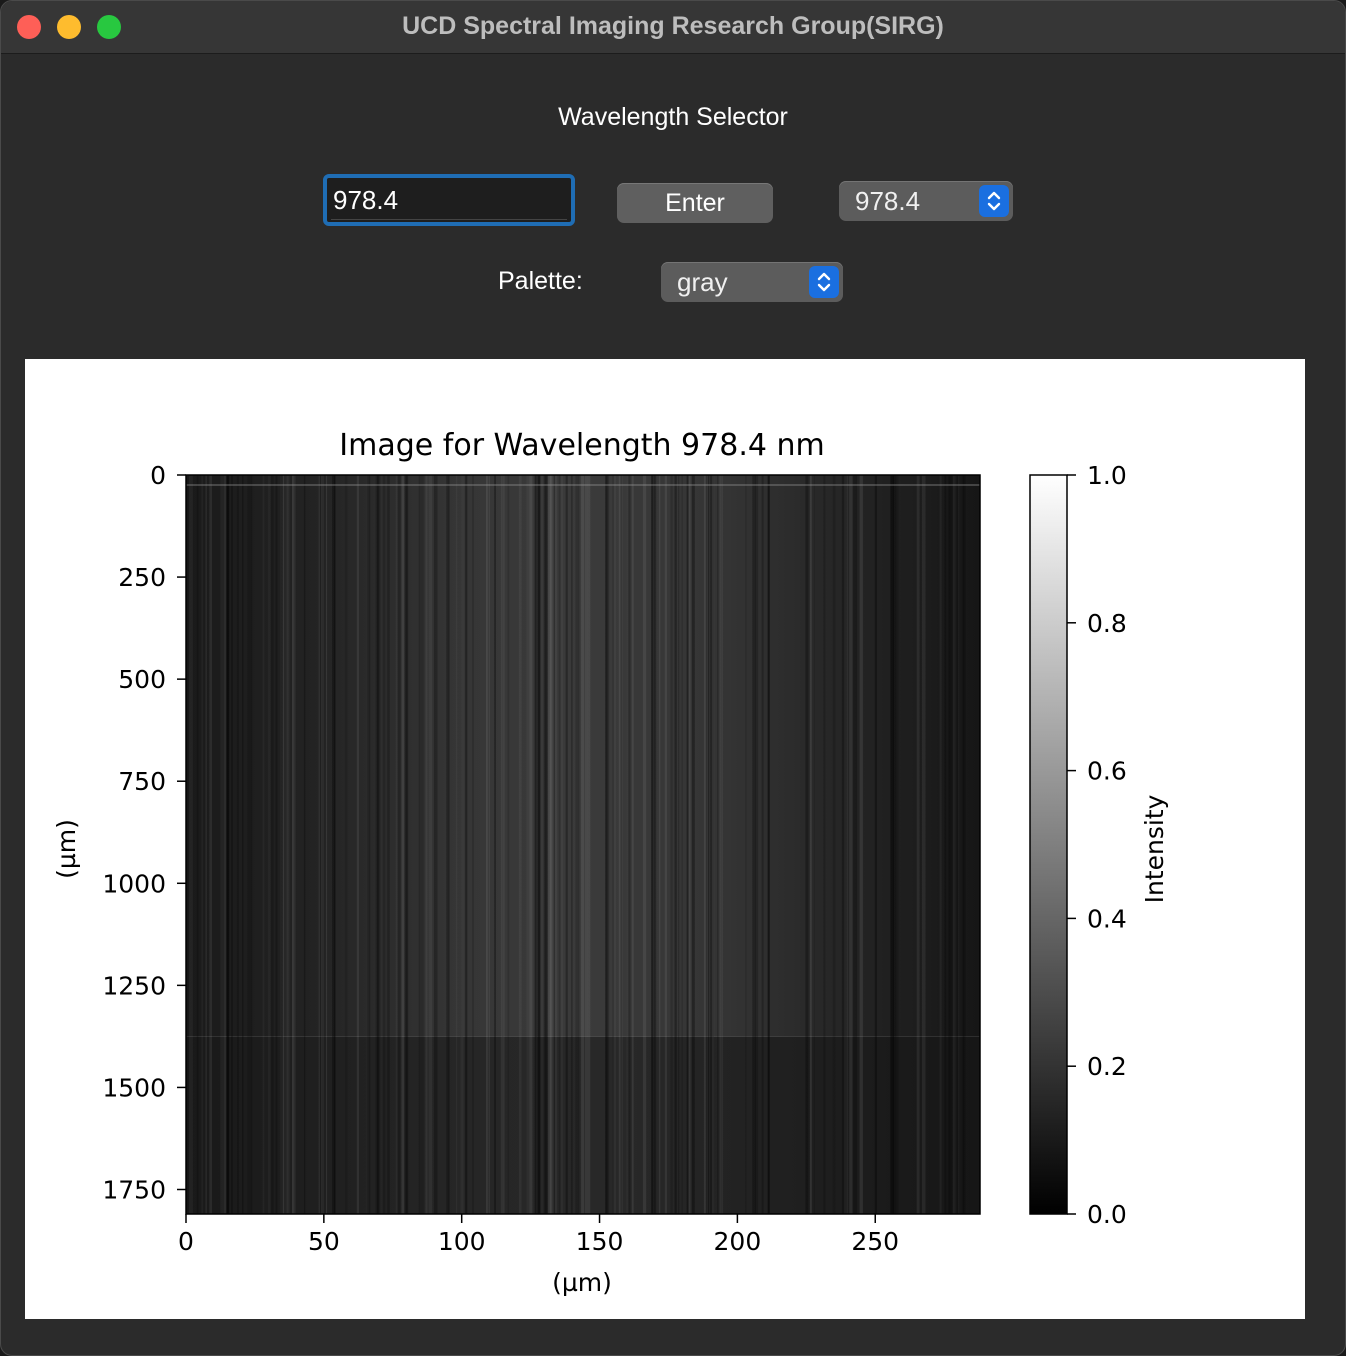  Describe the element at coordinates (134, 1087) in the screenshot. I see `y-tick-label: 1500` at that location.